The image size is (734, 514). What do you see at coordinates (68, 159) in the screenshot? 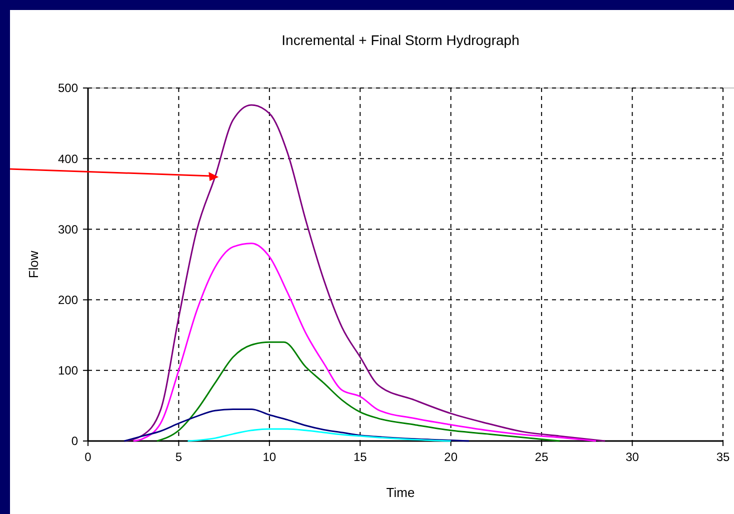
I see `y-tick-label: 400` at bounding box center [68, 159].